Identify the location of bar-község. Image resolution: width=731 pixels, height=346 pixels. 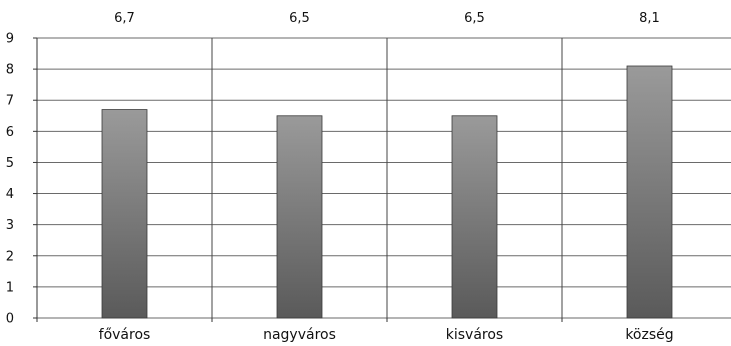
(649, 192).